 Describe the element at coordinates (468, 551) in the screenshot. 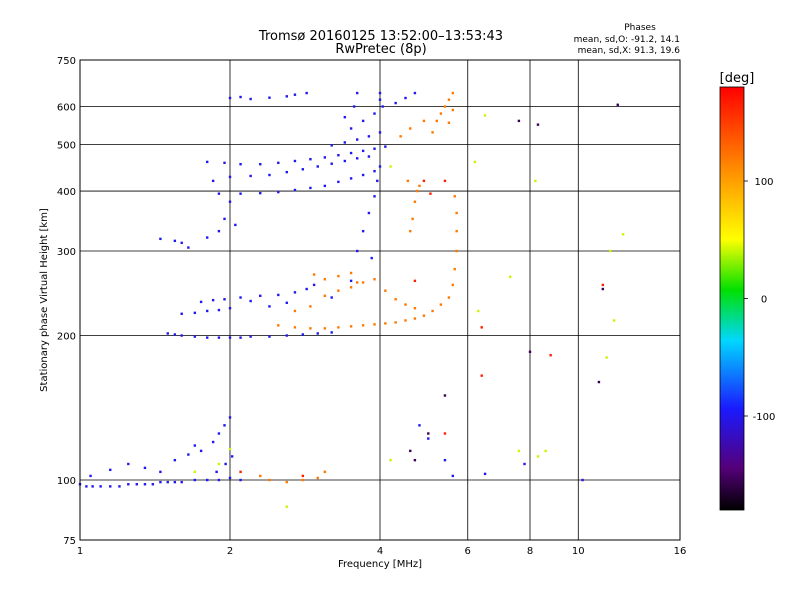

I see `x-tick-label: 6` at that location.